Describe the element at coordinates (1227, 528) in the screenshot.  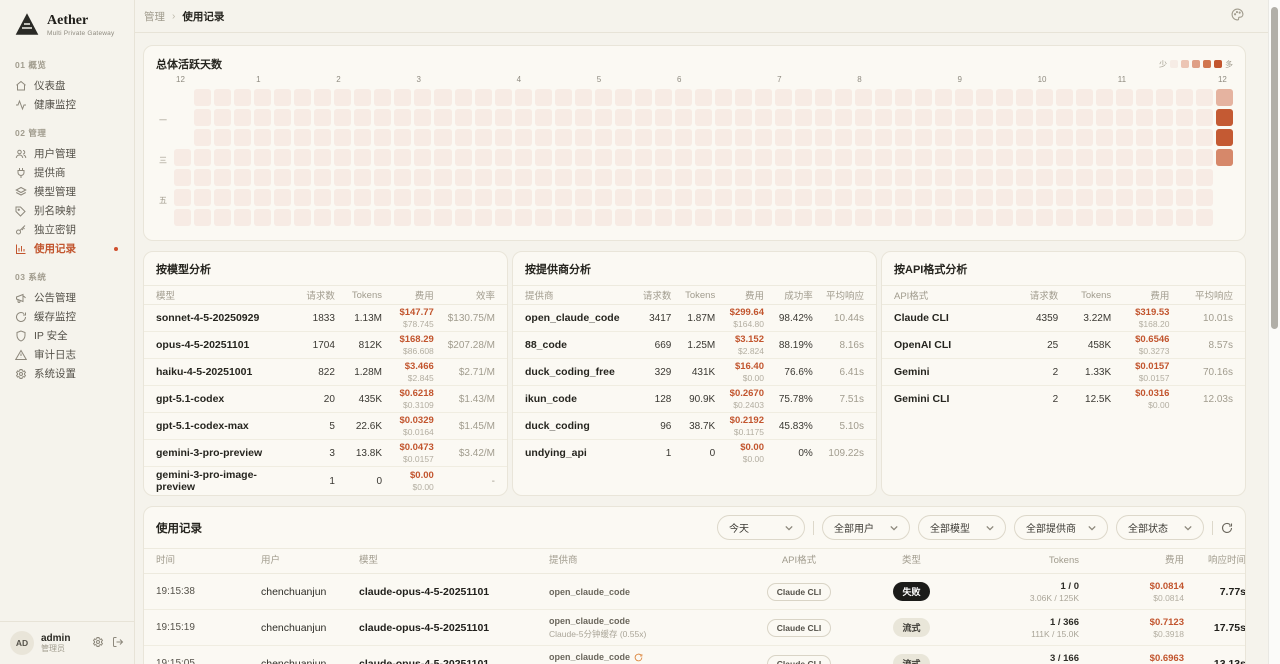
I see `refresh-button` at that location.